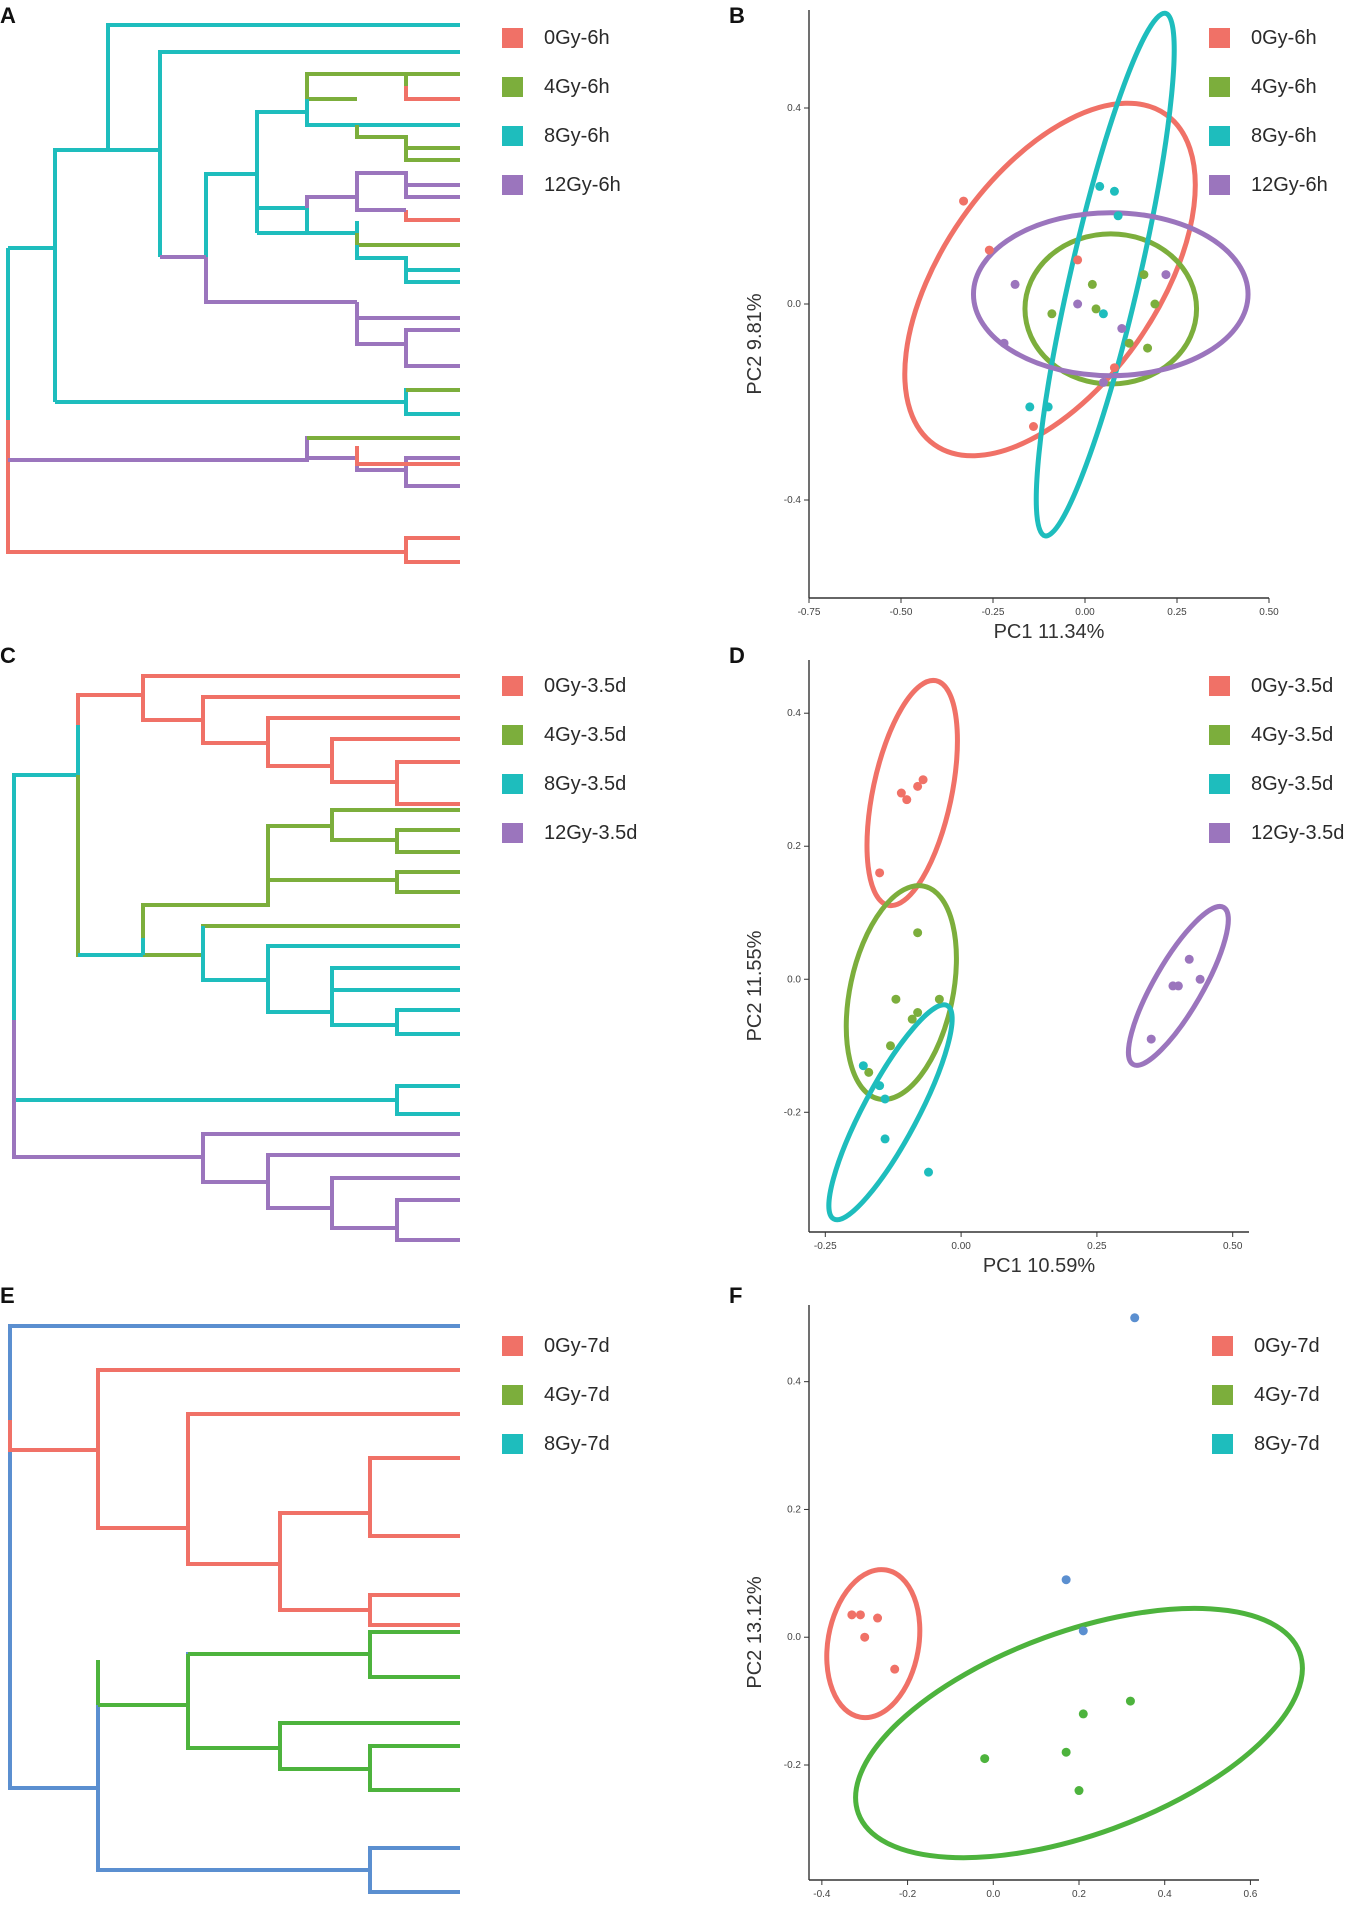  I want to click on legend-item: 8Gy-3.5d, so click(569, 784).